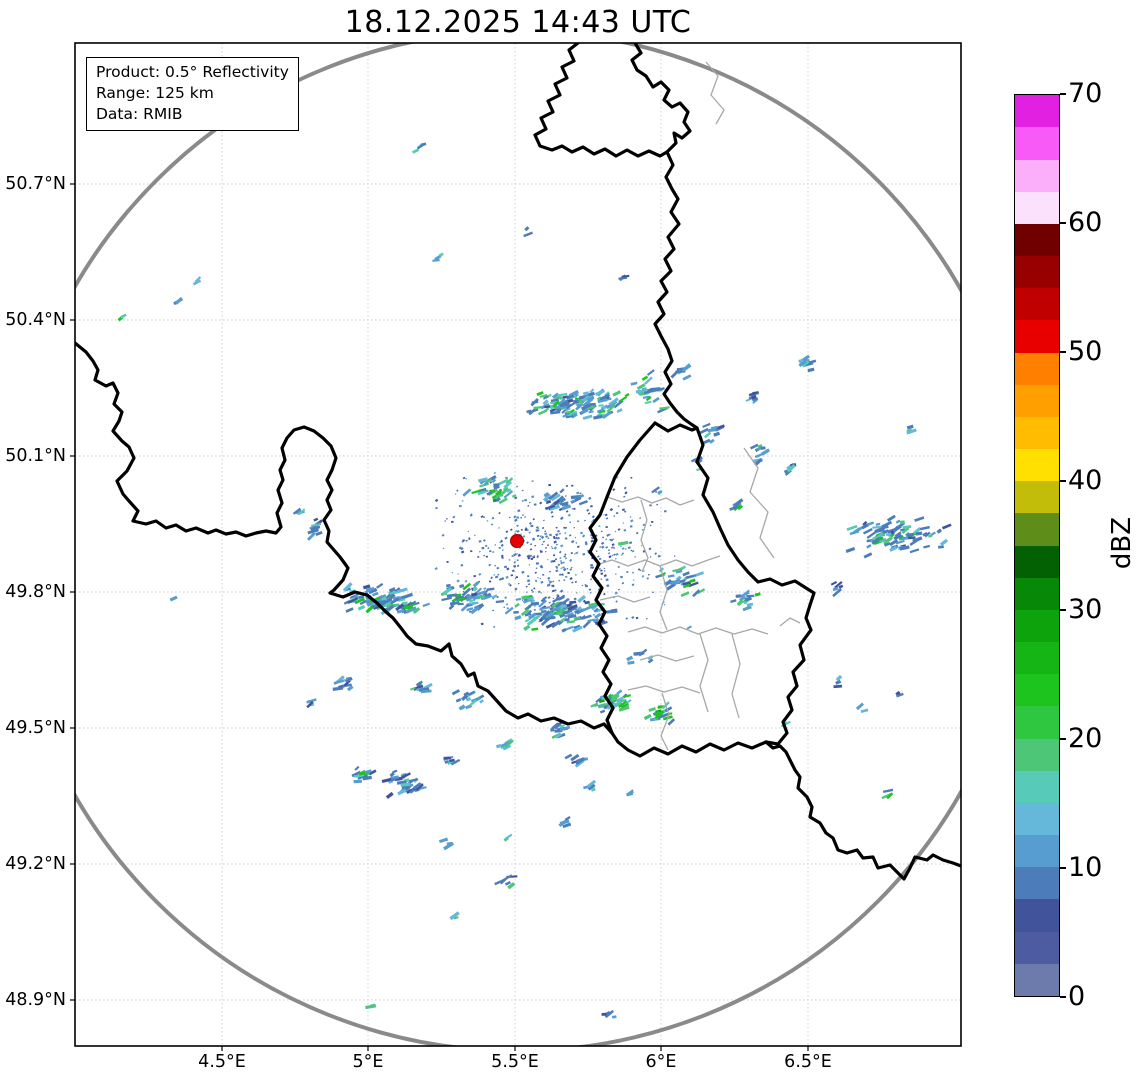  What do you see at coordinates (368, 1062) in the screenshot?
I see `x-tick-label: 5°E` at bounding box center [368, 1062].